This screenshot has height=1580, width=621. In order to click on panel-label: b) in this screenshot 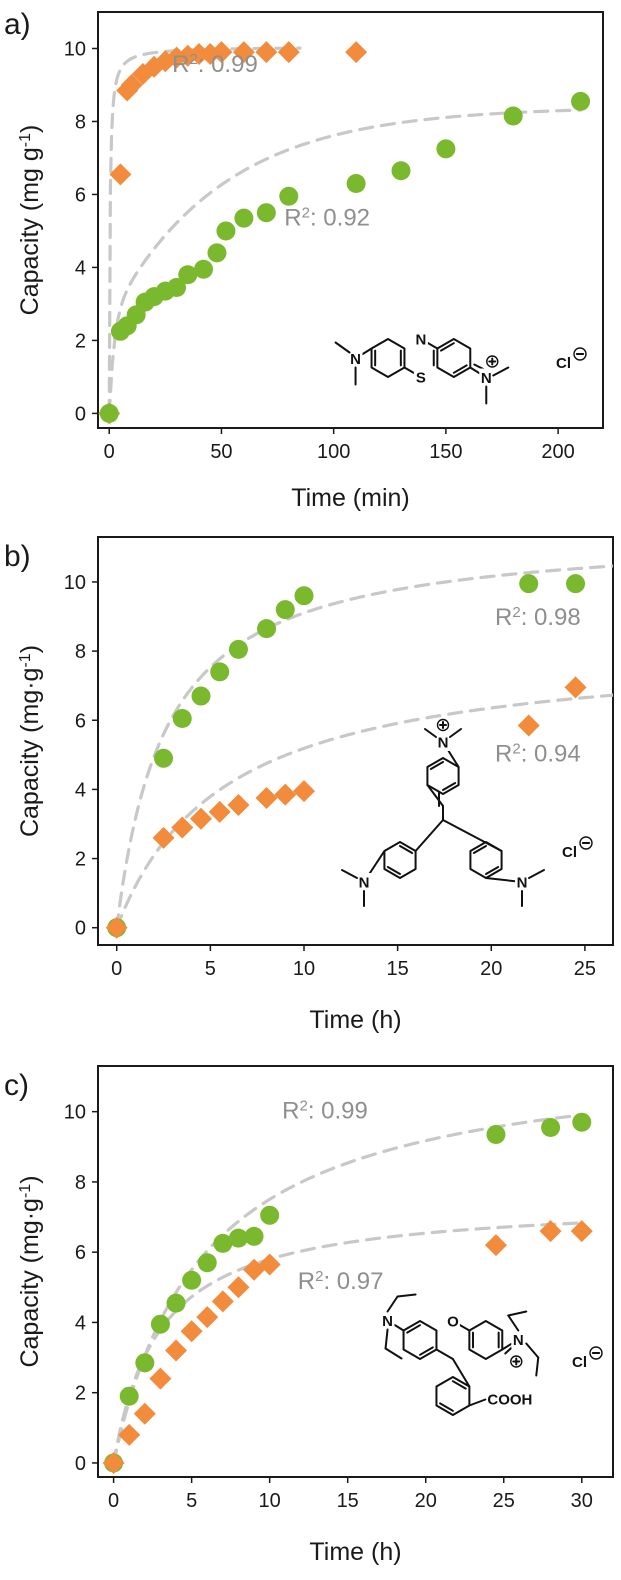, I will do `click(17, 556)`.